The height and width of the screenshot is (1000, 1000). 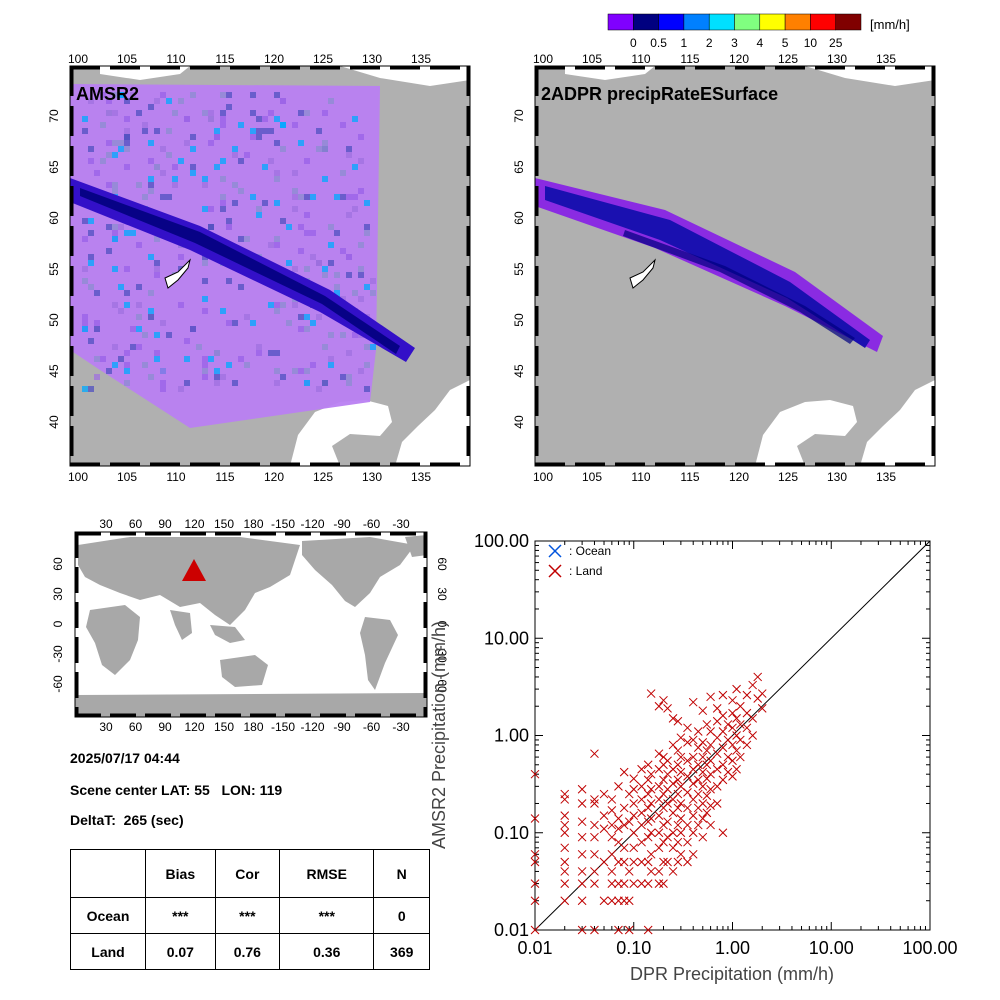 What do you see at coordinates (175, 477) in the screenshot?
I see `lon-tick-label: 110` at bounding box center [175, 477].